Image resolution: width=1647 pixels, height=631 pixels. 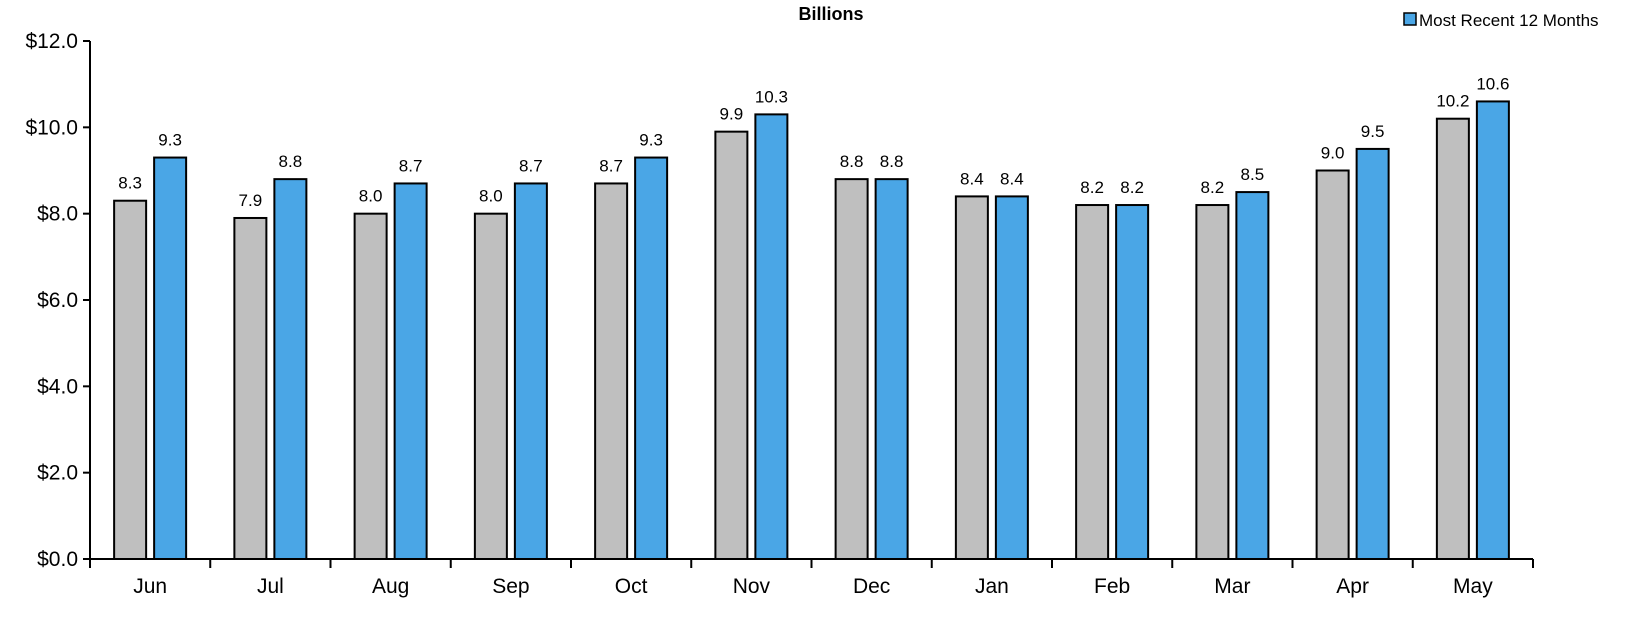 I want to click on data-label-prior-year-jan: 8.4, so click(x=972, y=178).